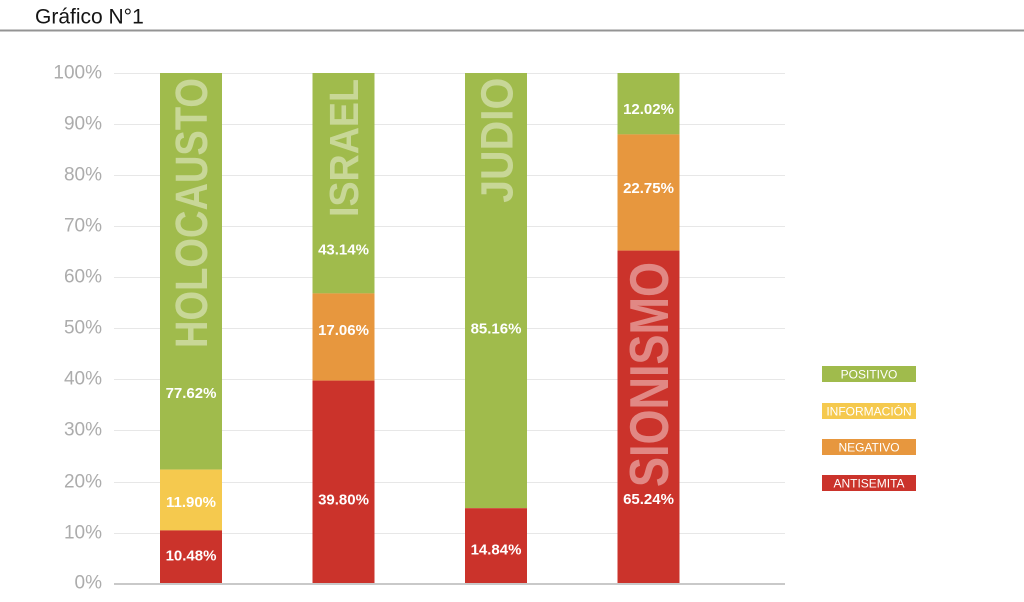 The height and width of the screenshot is (602, 1024). Describe the element at coordinates (77, 73) in the screenshot. I see `svg-text: 100%` at that location.